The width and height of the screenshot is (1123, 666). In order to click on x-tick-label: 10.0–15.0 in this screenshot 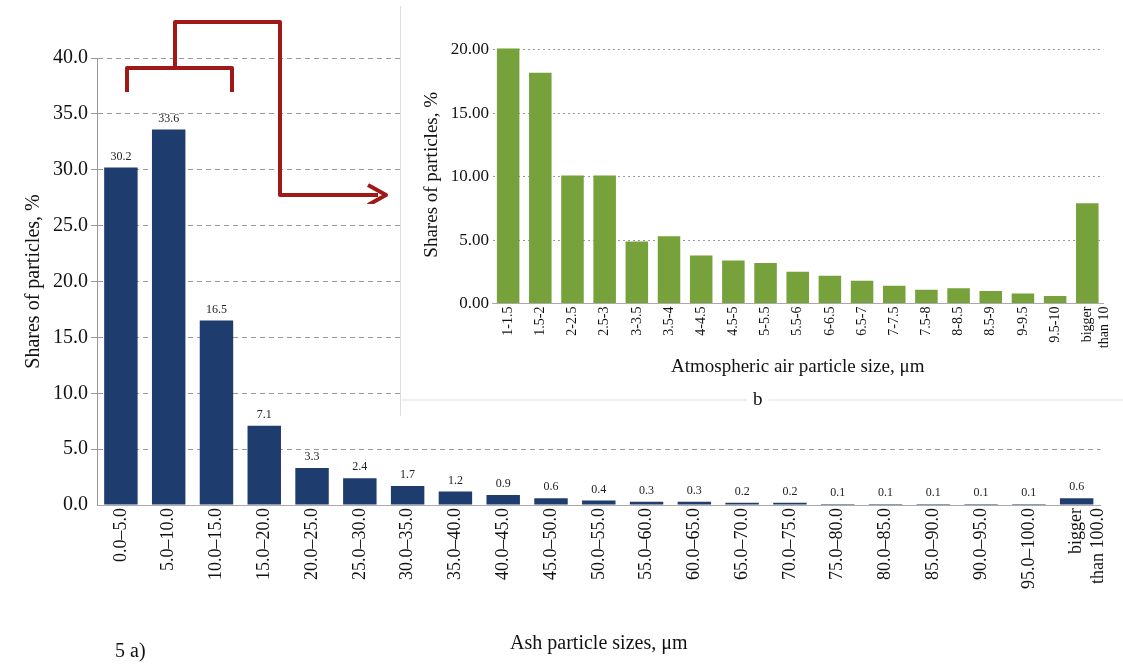, I will do `click(215, 544)`.